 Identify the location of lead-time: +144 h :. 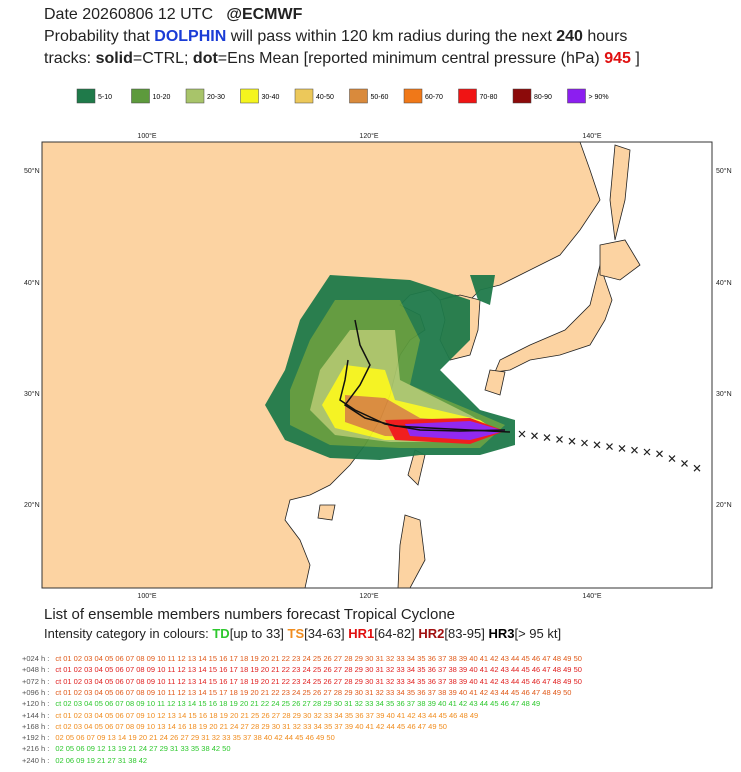
(36, 715).